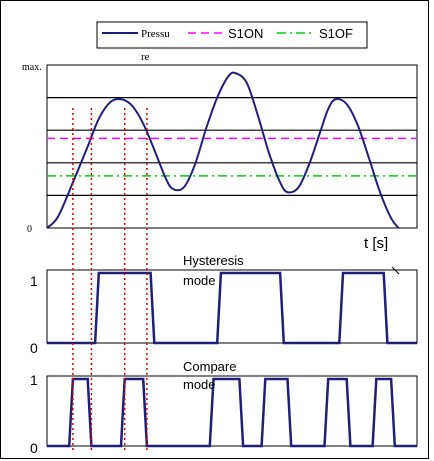 Image resolution: width=434 pixels, height=461 pixels. I want to click on hysteresis-plot-frame, so click(232, 306).